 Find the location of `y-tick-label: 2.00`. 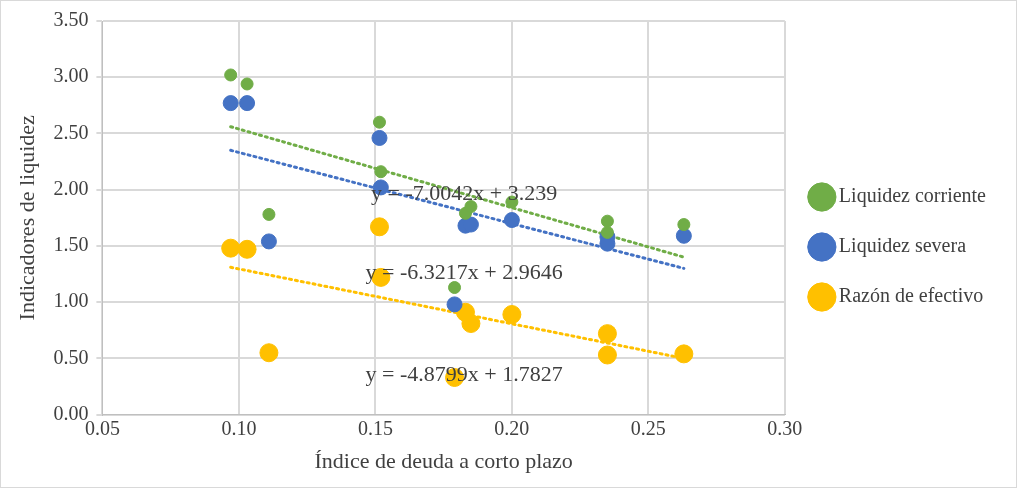

y-tick-label: 2.00 is located at coordinates (71, 187).